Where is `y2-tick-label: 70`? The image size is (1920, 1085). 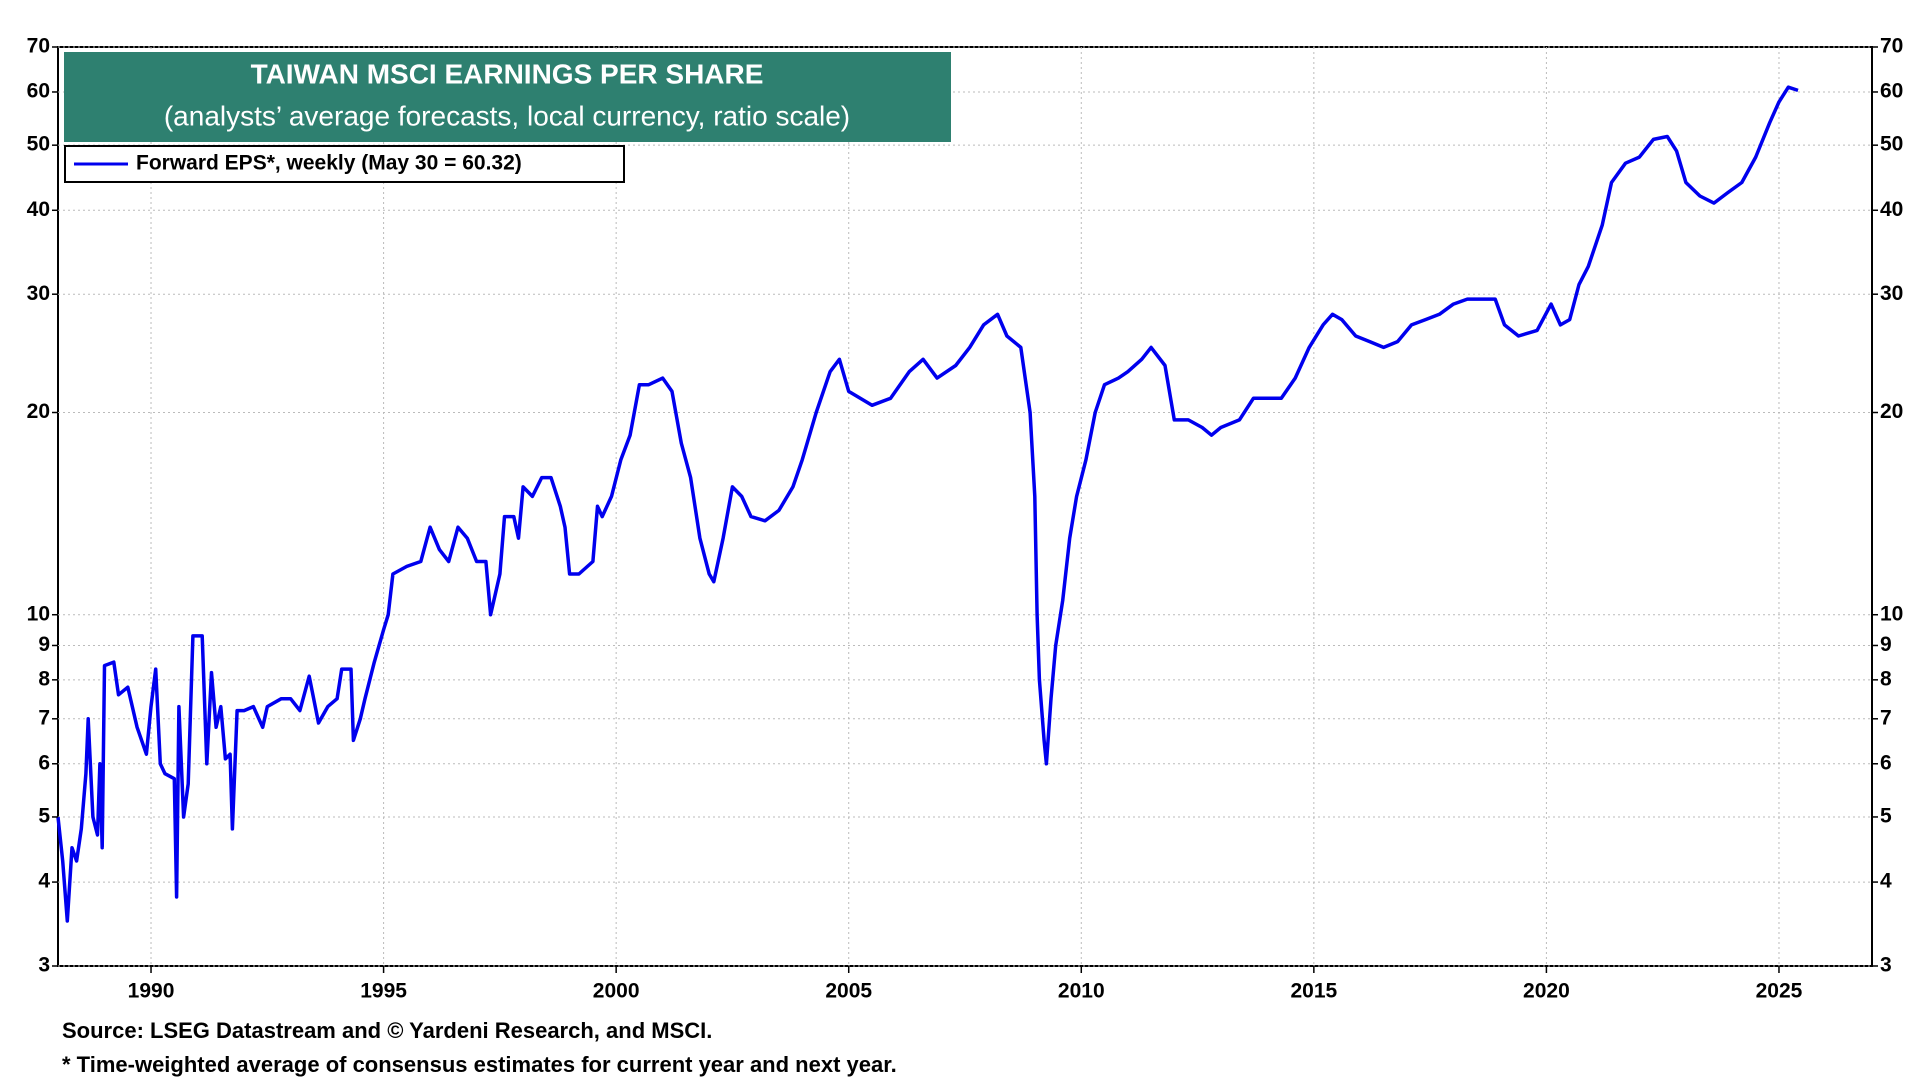
y2-tick-label: 70 is located at coordinates (1891, 46).